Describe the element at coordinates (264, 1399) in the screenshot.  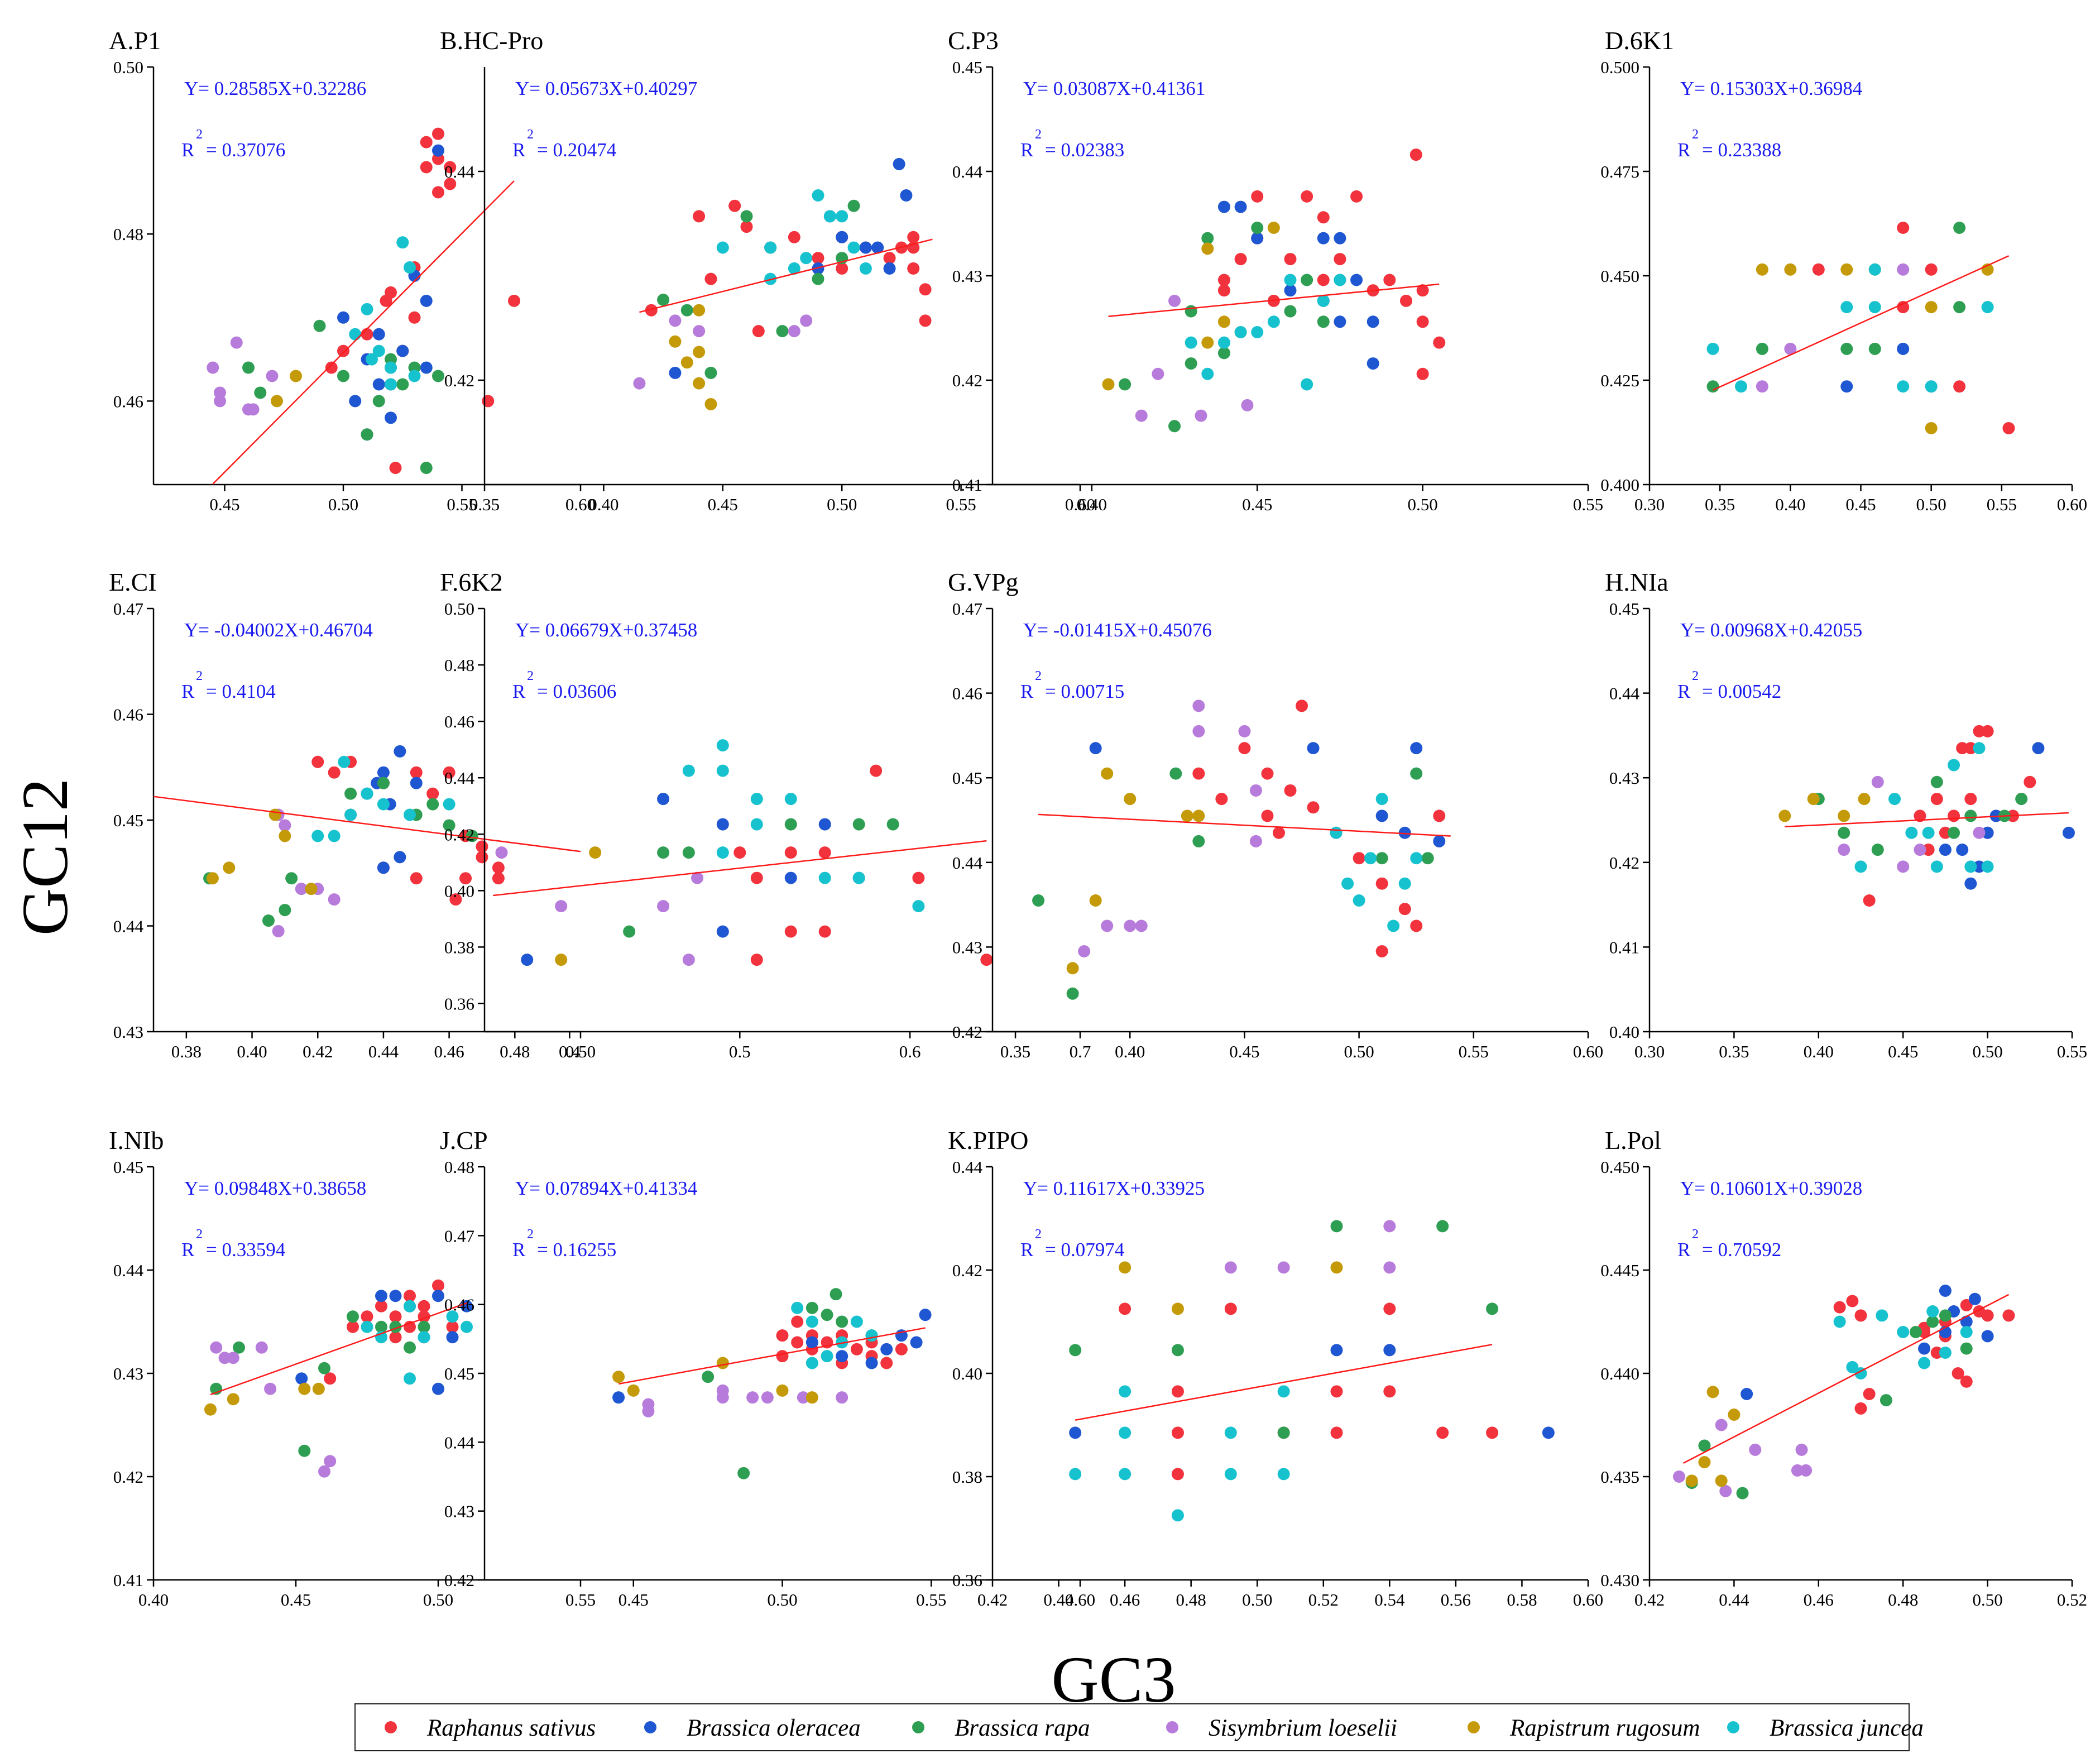
I see `series-rr` at that location.